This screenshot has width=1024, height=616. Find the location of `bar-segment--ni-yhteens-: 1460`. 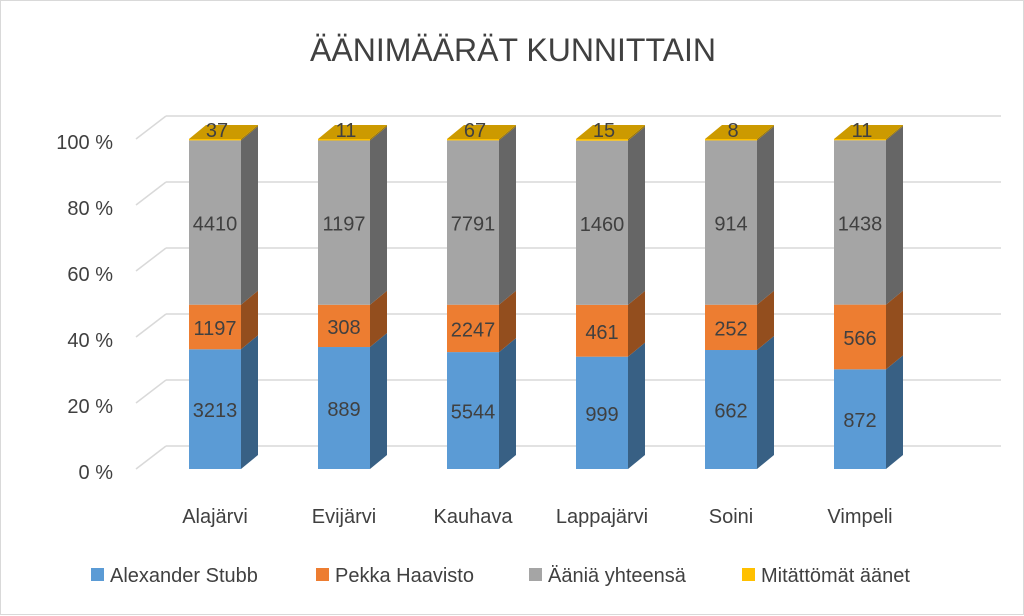

bar-segment--ni-yhteens-: 1460 is located at coordinates (610, 215).